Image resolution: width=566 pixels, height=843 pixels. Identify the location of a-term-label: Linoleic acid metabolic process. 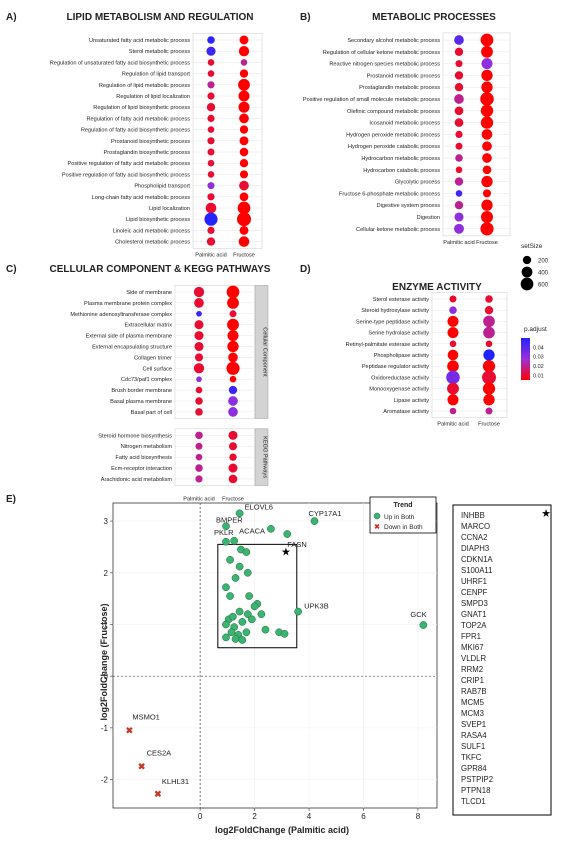
(152, 231).